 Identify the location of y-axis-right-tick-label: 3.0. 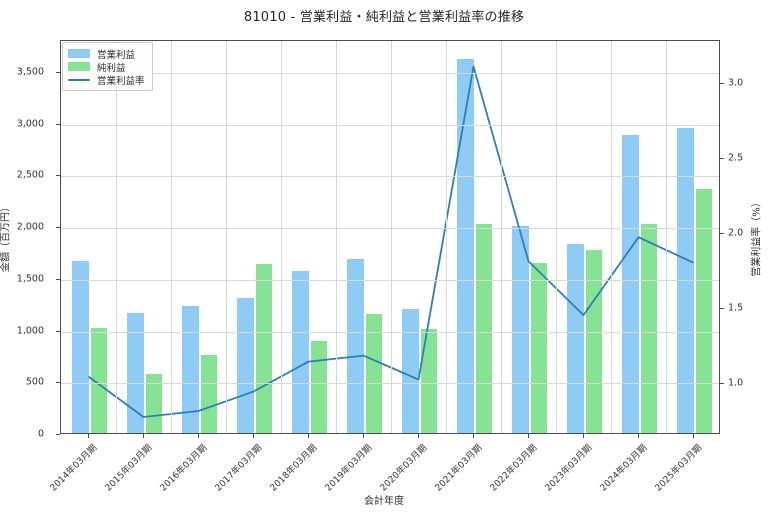
(736, 83).